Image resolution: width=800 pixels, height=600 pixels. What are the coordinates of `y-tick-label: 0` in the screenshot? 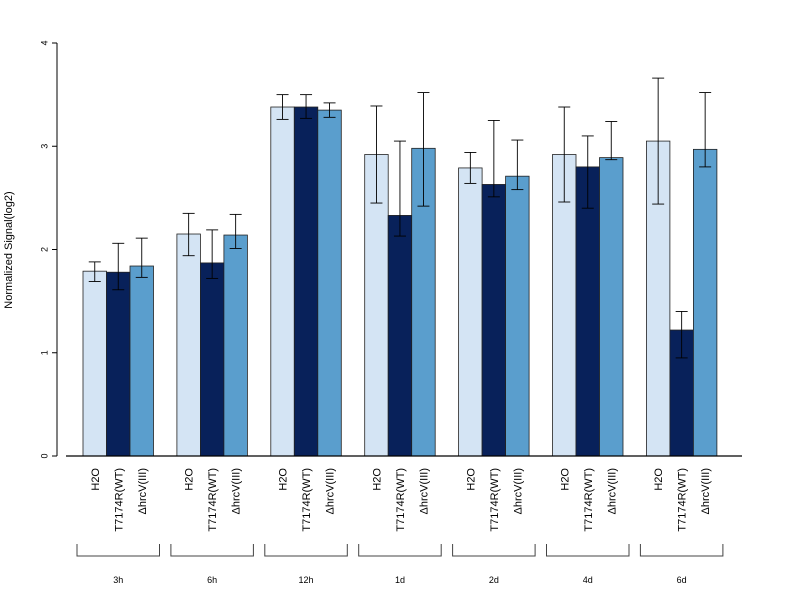 It's located at (44, 455).